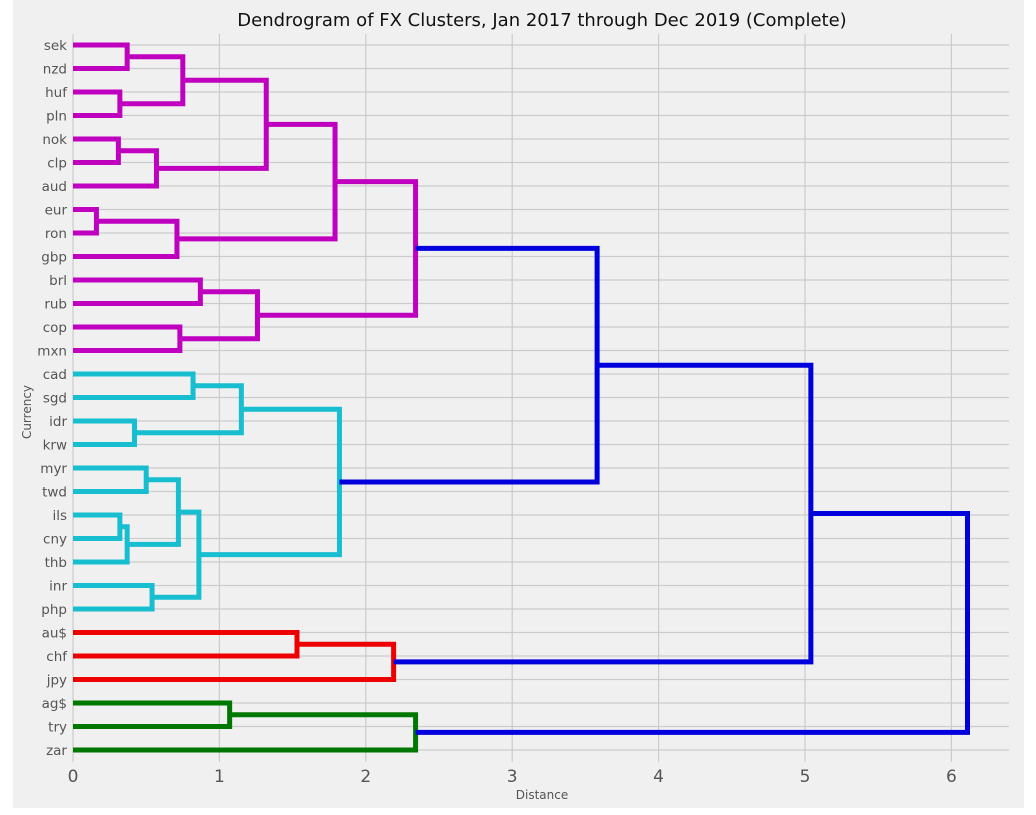  Describe the element at coordinates (58, 422) in the screenshot. I see `y-tick-label: idr` at that location.